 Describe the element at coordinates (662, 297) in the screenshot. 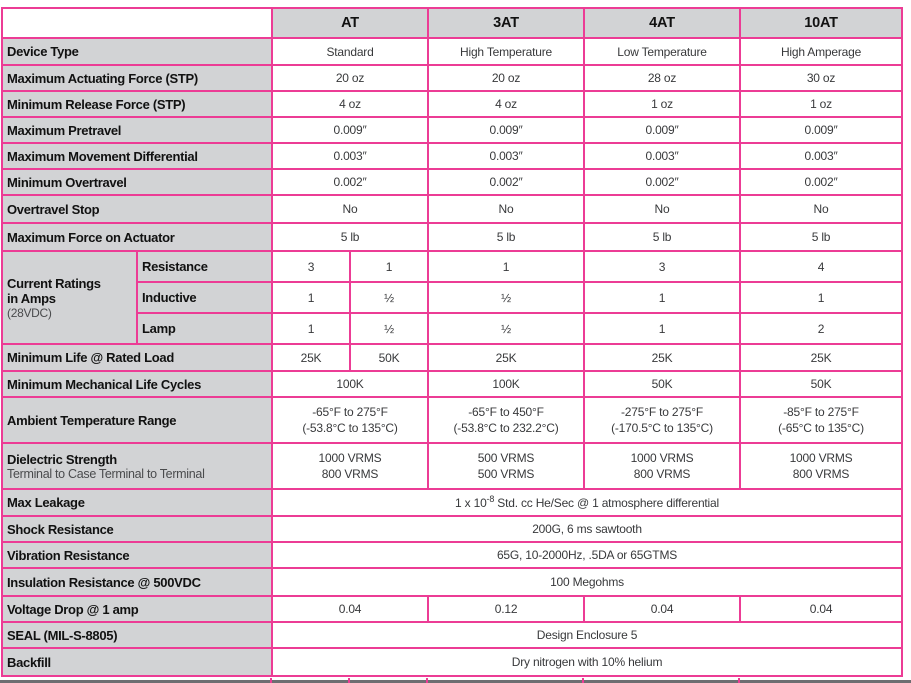

I see `cell-4at: 1` at that location.